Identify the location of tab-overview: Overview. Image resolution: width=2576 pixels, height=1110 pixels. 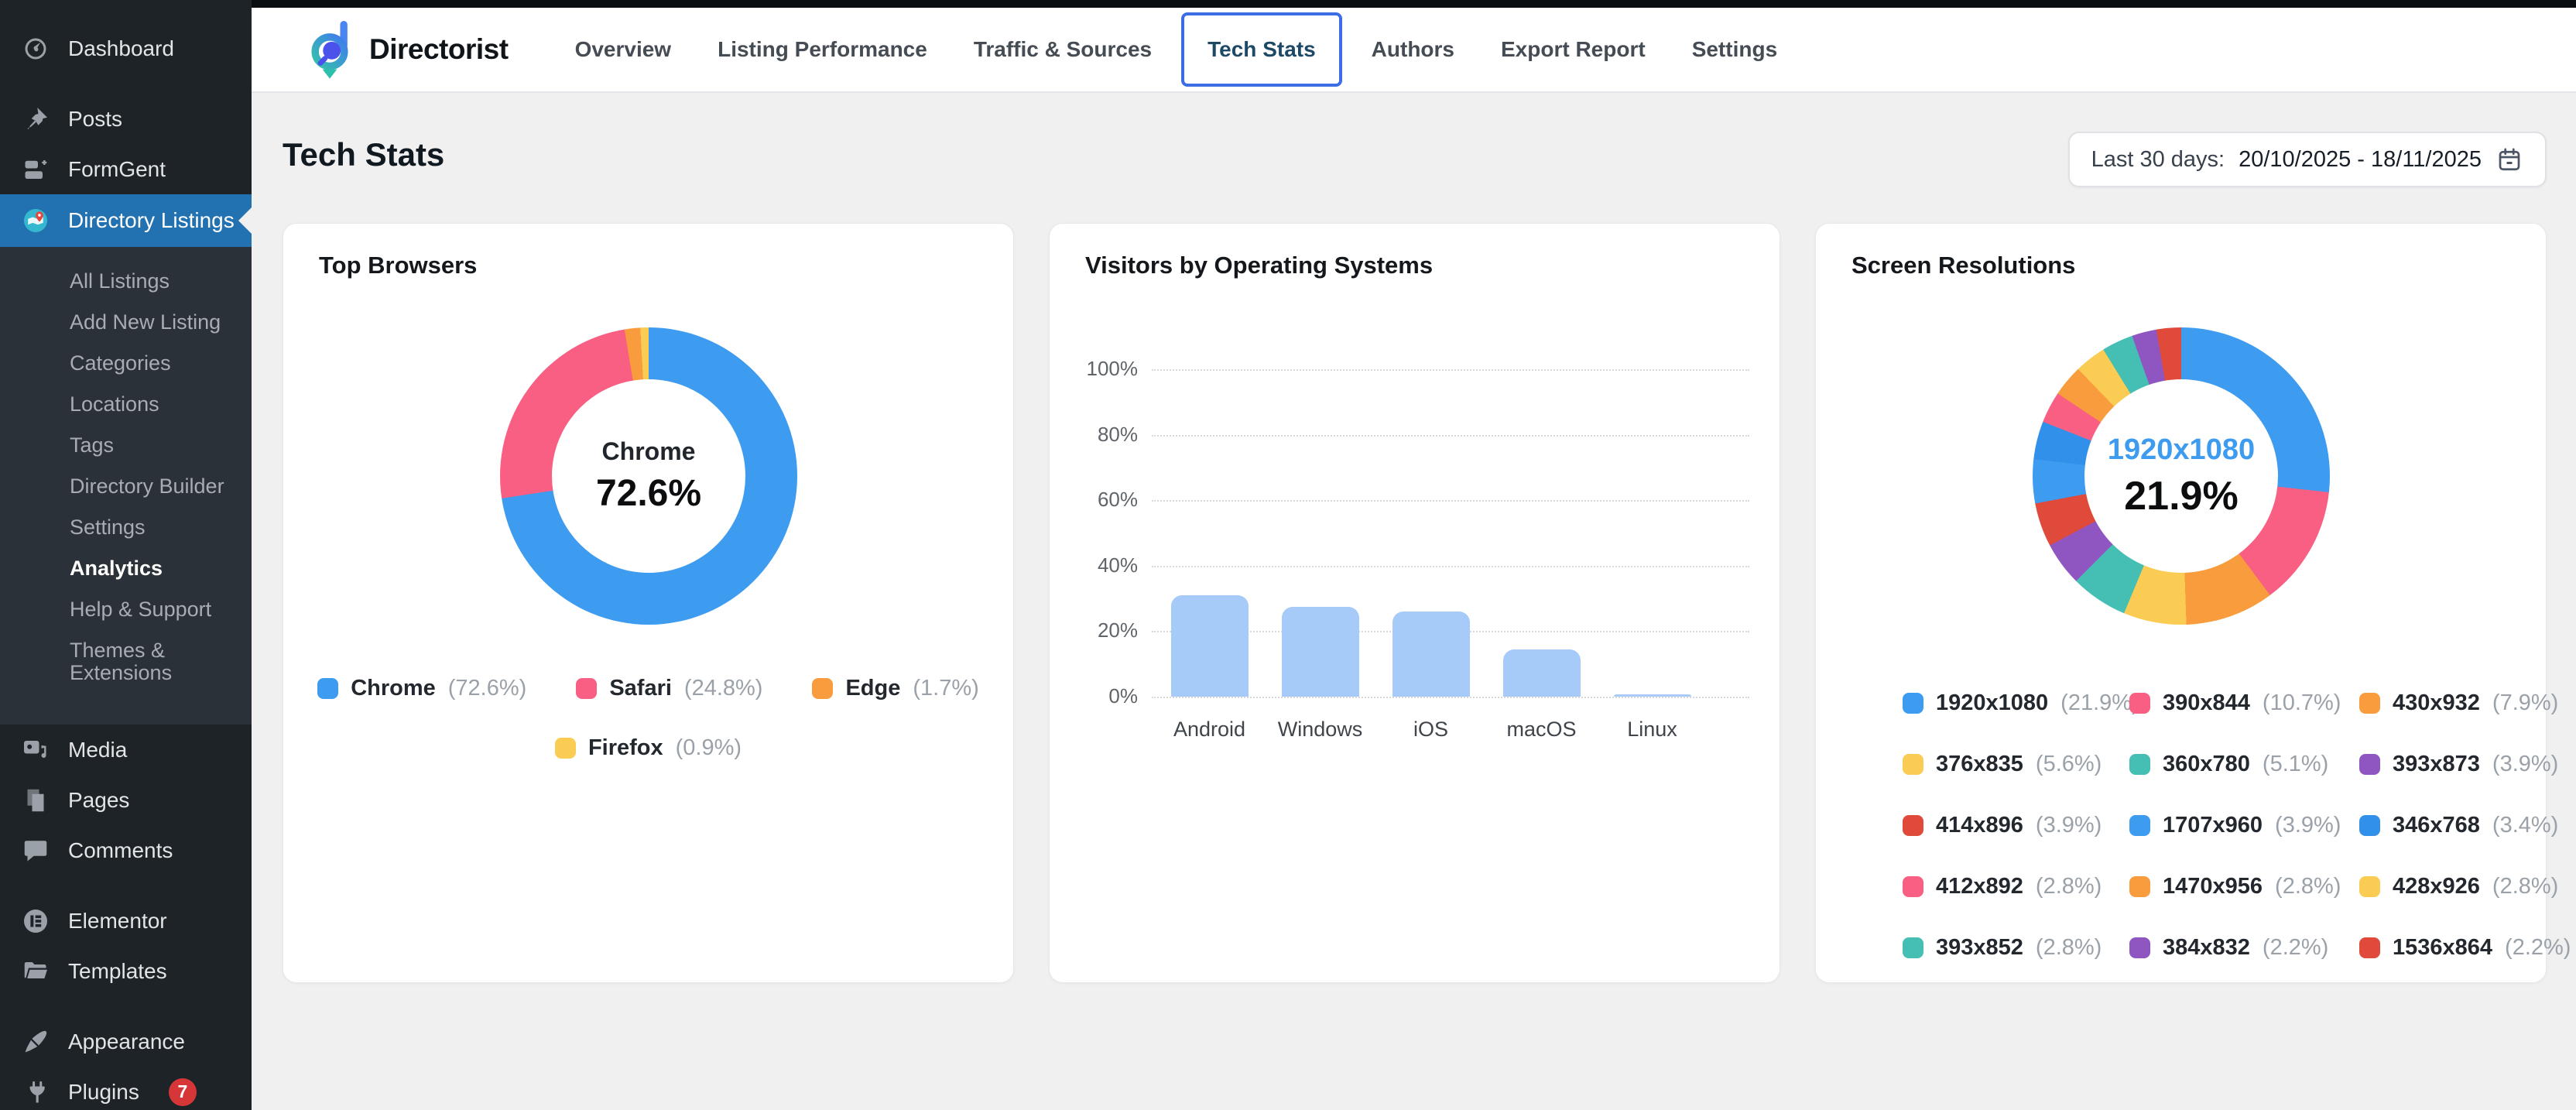
(623, 49).